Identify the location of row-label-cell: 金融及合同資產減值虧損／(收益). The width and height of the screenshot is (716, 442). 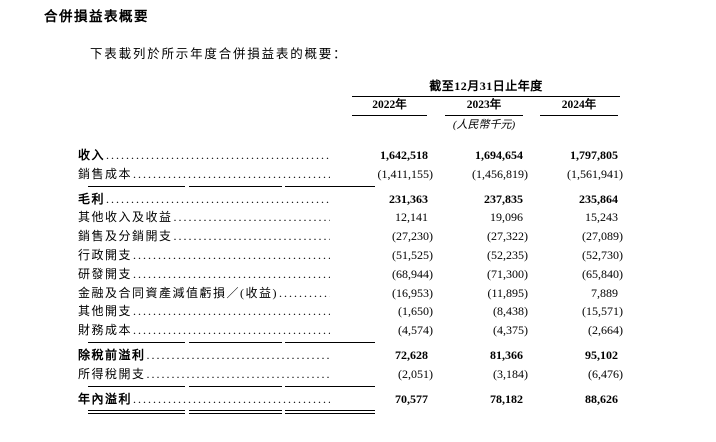
(204, 293).